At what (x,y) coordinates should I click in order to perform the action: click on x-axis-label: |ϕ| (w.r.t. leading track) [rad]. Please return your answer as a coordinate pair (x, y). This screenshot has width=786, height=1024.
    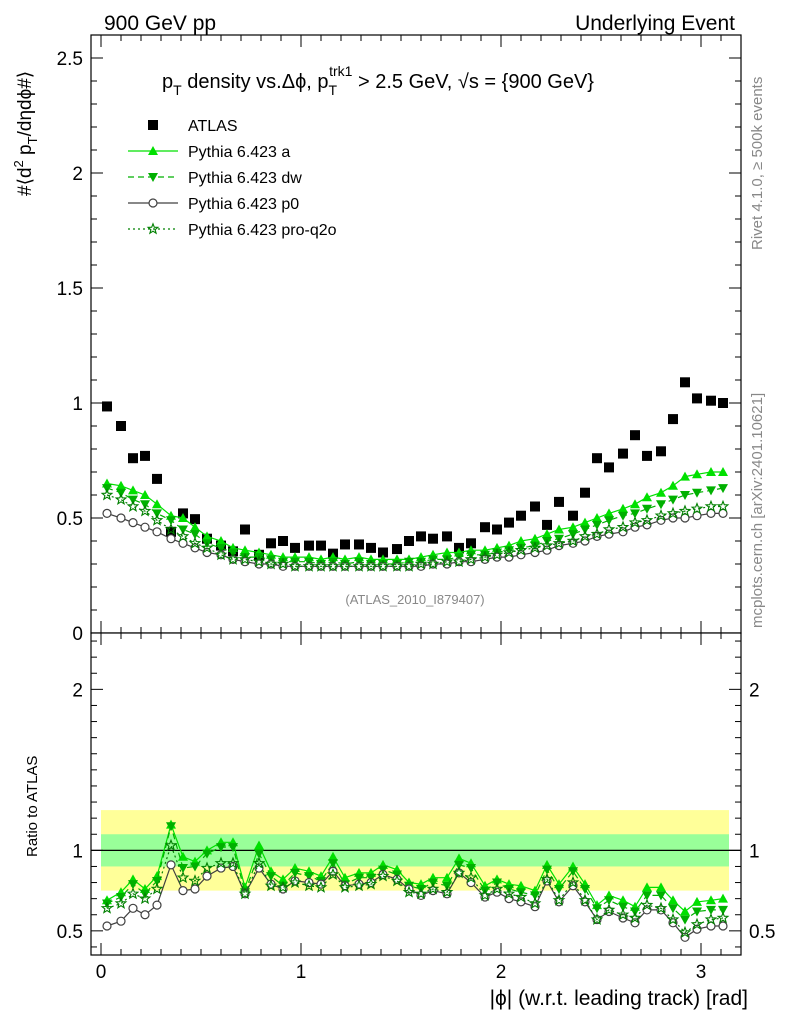
    Looking at the image, I should click on (619, 998).